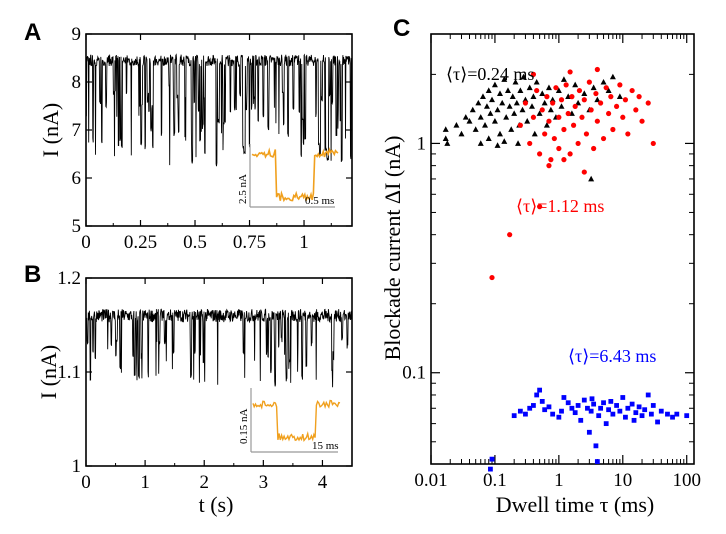 This screenshot has width=726, height=534. Describe the element at coordinates (249, 242) in the screenshot. I see `x-tick-label: 0.75` at that location.